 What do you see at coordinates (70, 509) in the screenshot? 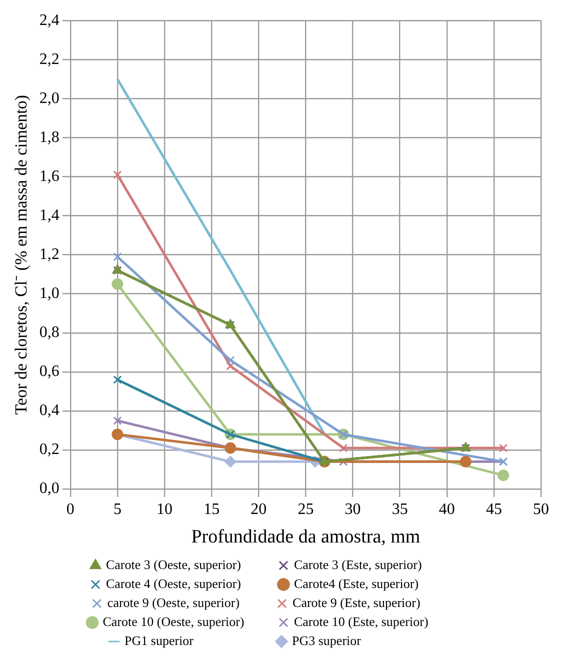
I see `x-tick-label: 0` at bounding box center [70, 509].